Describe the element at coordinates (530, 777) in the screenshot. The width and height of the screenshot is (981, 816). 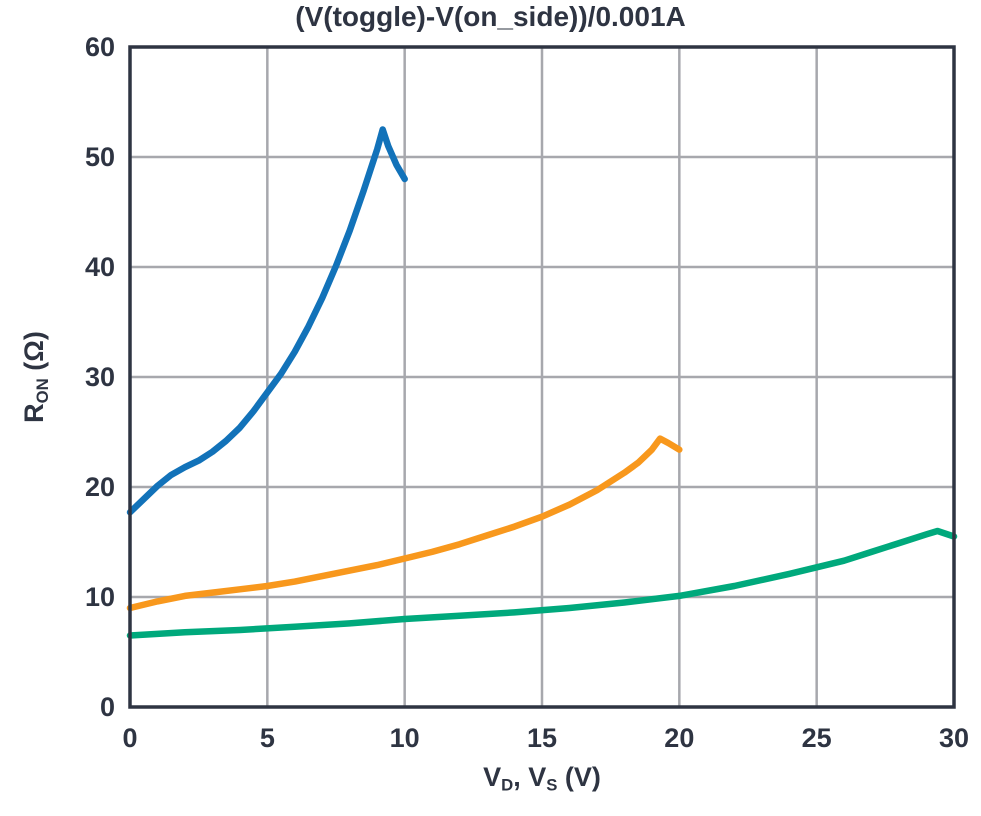
I see `x-axis-label-text: , V` at that location.